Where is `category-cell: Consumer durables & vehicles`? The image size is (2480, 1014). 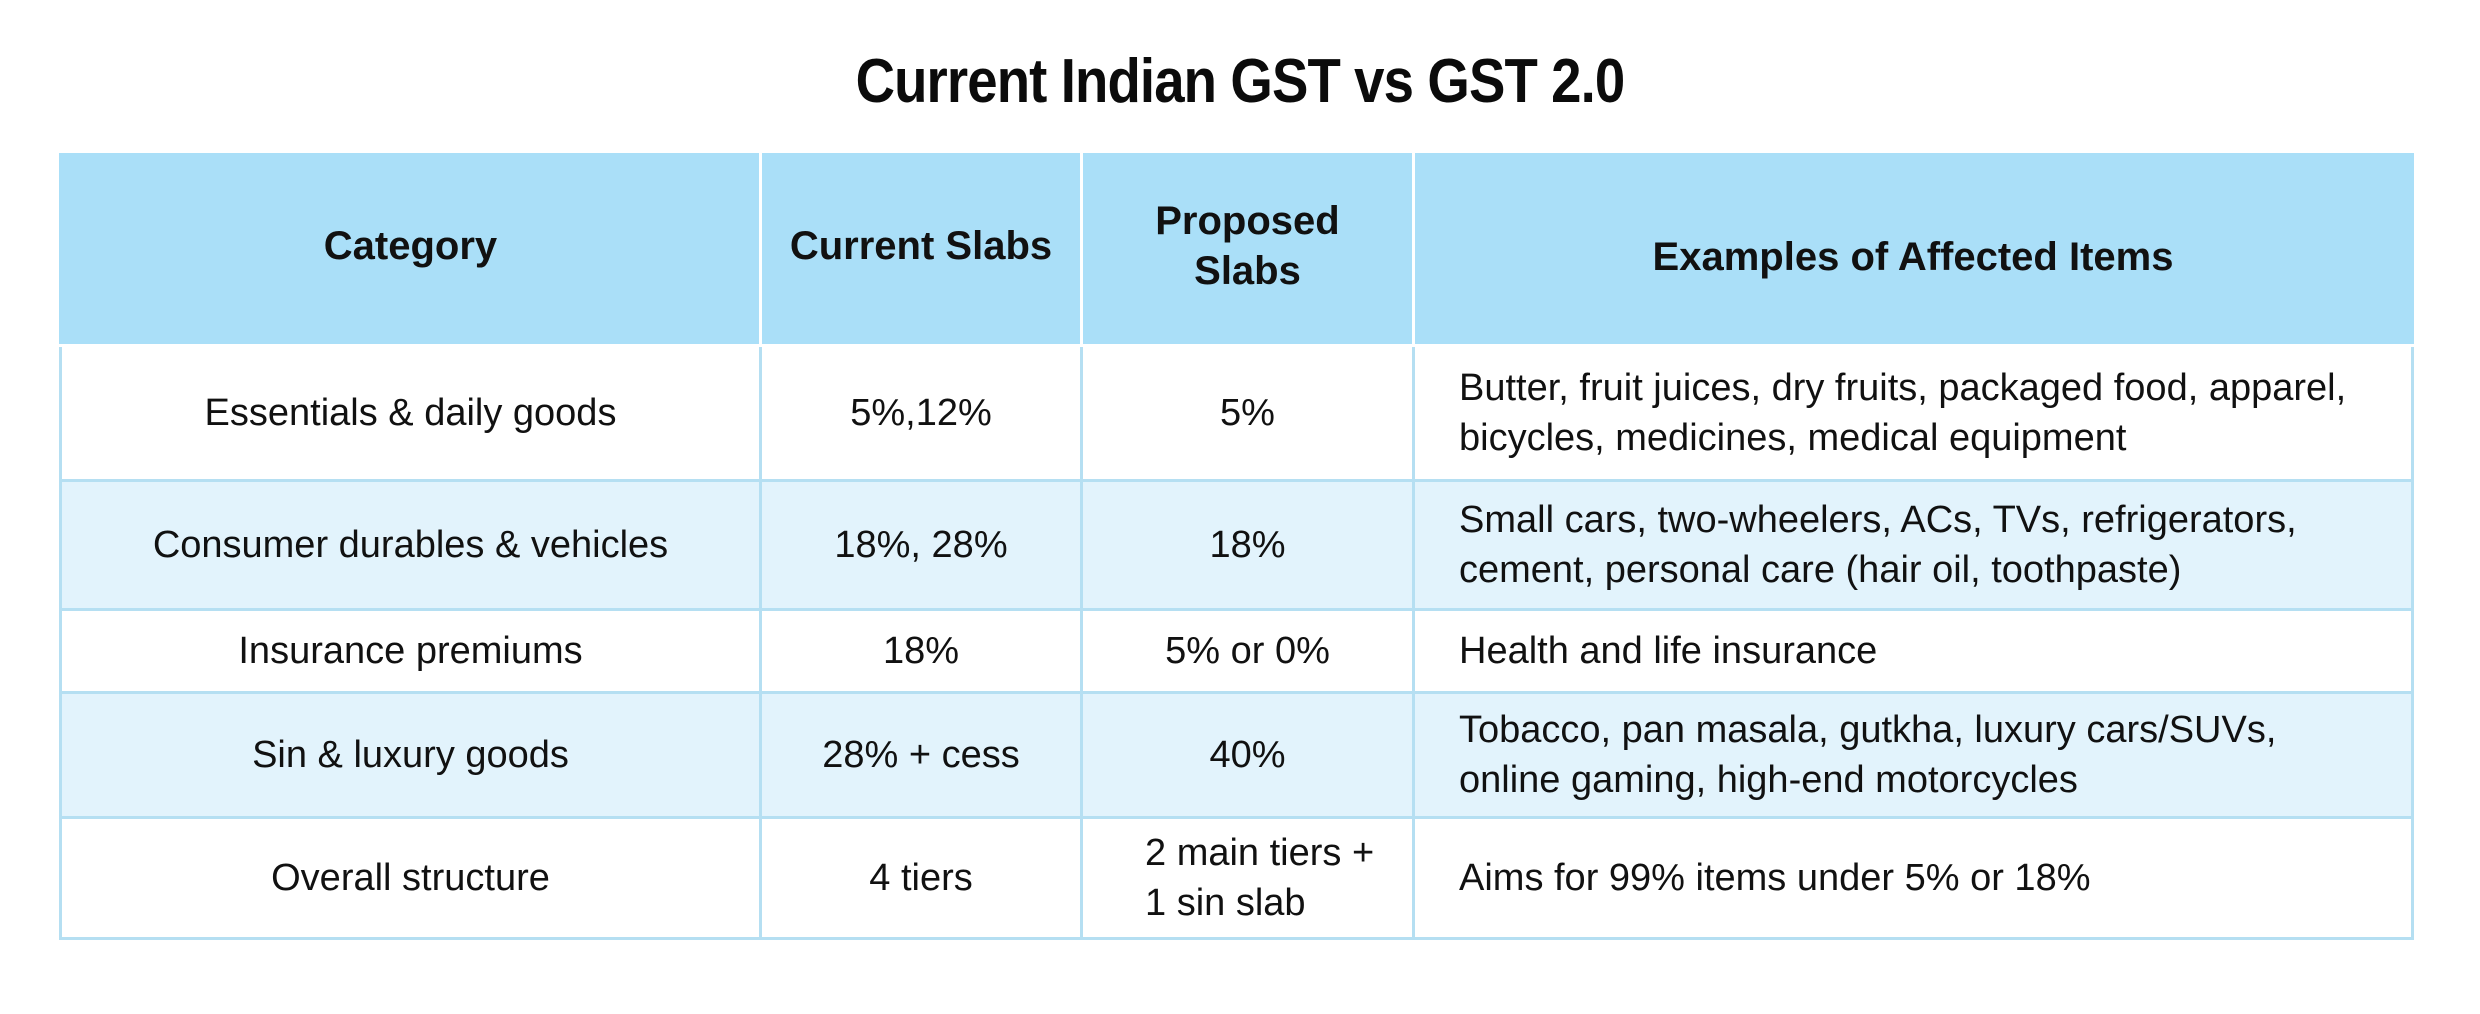
category-cell: Consumer durables & vehicles is located at coordinates (410, 545).